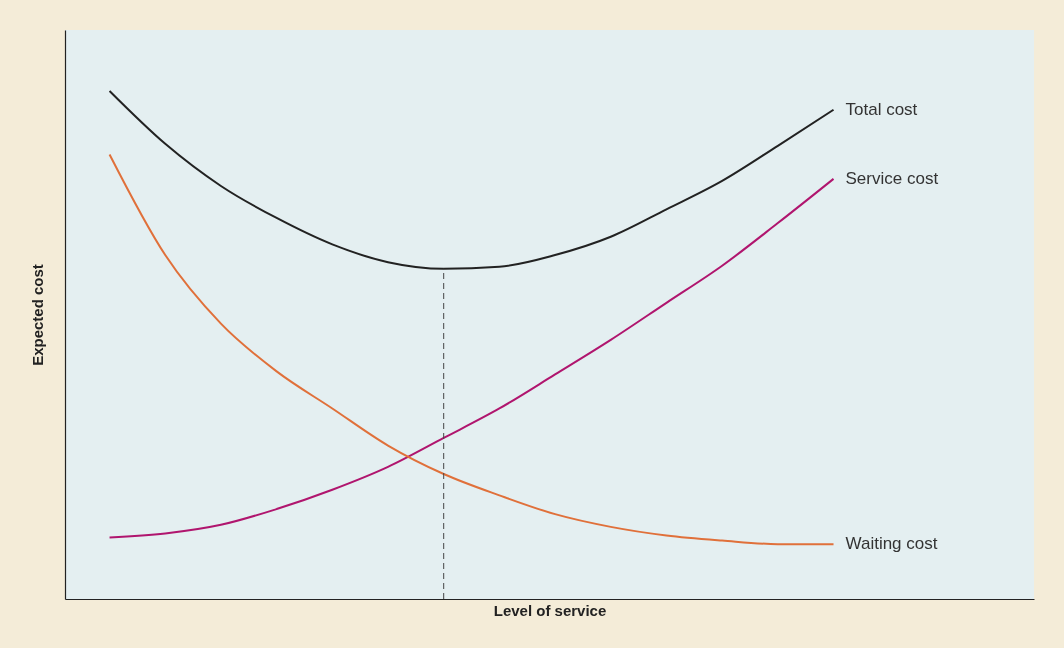 The width and height of the screenshot is (1064, 648). What do you see at coordinates (891, 544) in the screenshot?
I see `series-label: Waiting cost` at bounding box center [891, 544].